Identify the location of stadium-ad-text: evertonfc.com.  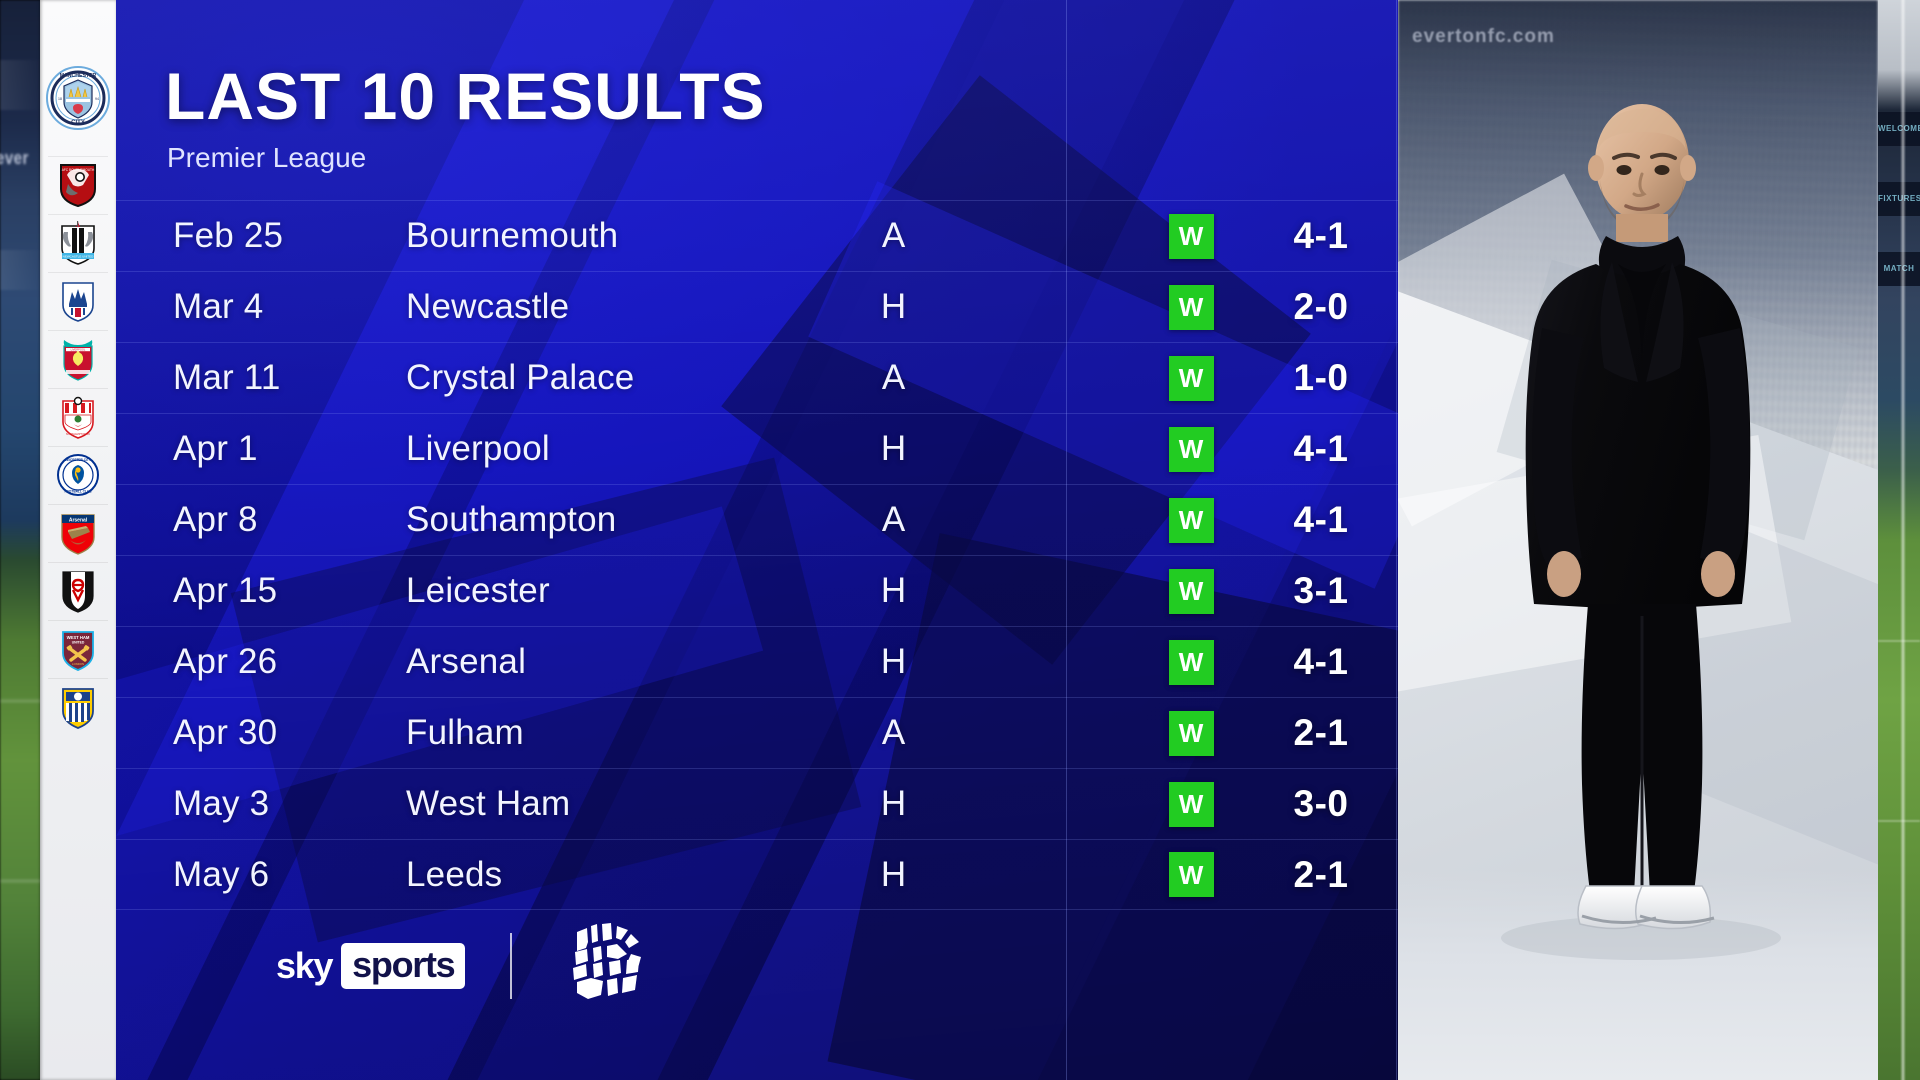
(1483, 36).